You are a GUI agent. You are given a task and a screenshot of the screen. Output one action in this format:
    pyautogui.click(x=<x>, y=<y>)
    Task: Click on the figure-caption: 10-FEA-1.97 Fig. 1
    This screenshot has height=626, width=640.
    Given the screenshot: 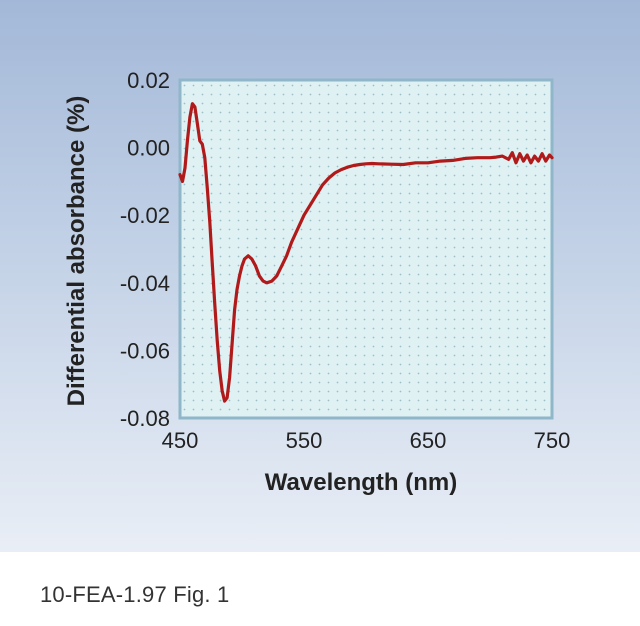 What is the action you would take?
    pyautogui.click(x=135, y=594)
    